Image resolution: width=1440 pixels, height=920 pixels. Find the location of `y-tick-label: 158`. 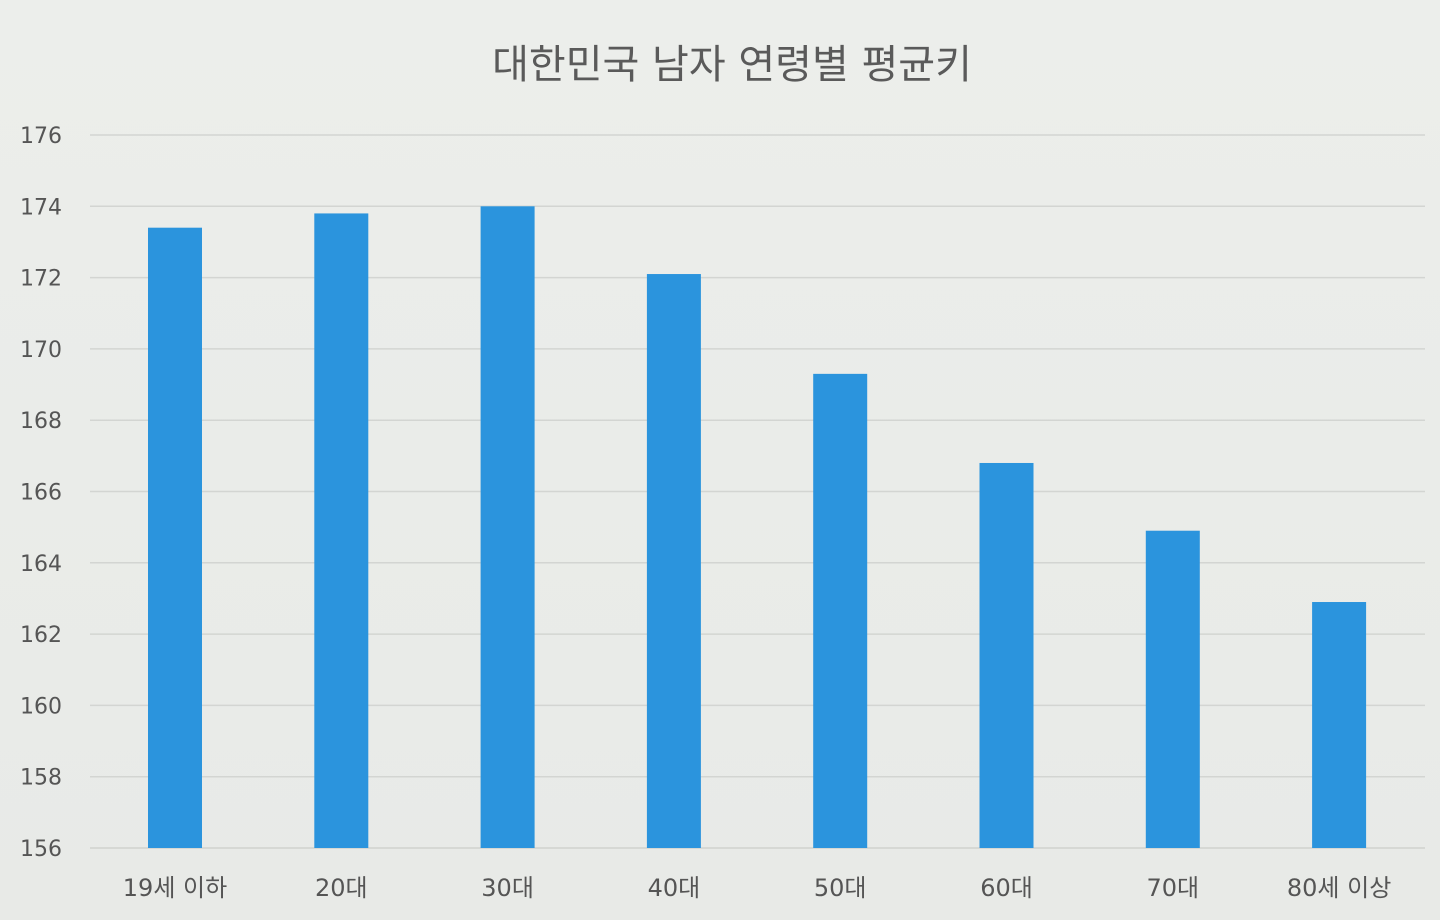

y-tick-label: 158 is located at coordinates (41, 778).